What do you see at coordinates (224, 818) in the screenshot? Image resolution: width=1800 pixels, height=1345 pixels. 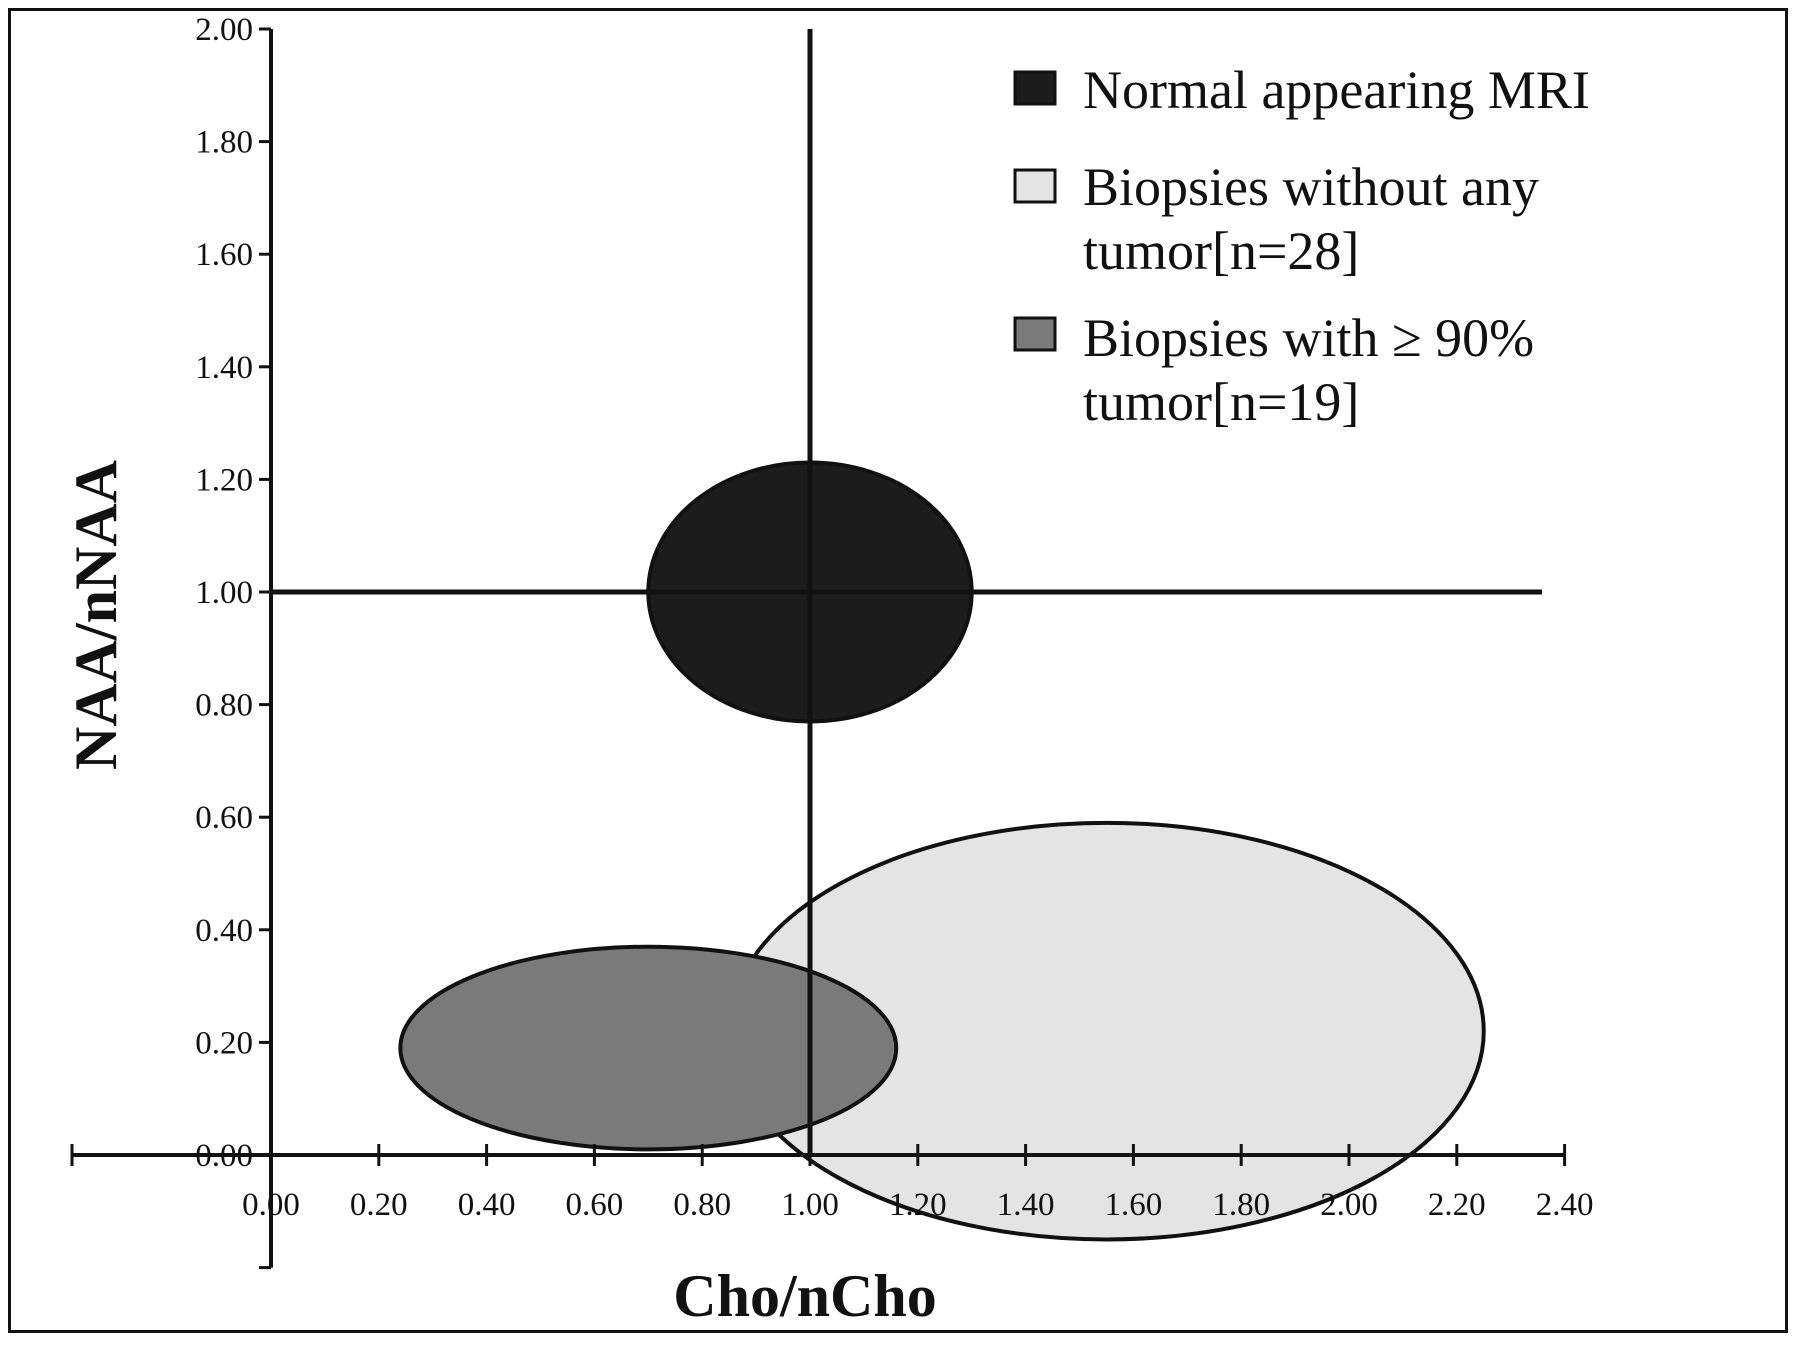 I see `y-tick-label: 0.60` at bounding box center [224, 818].